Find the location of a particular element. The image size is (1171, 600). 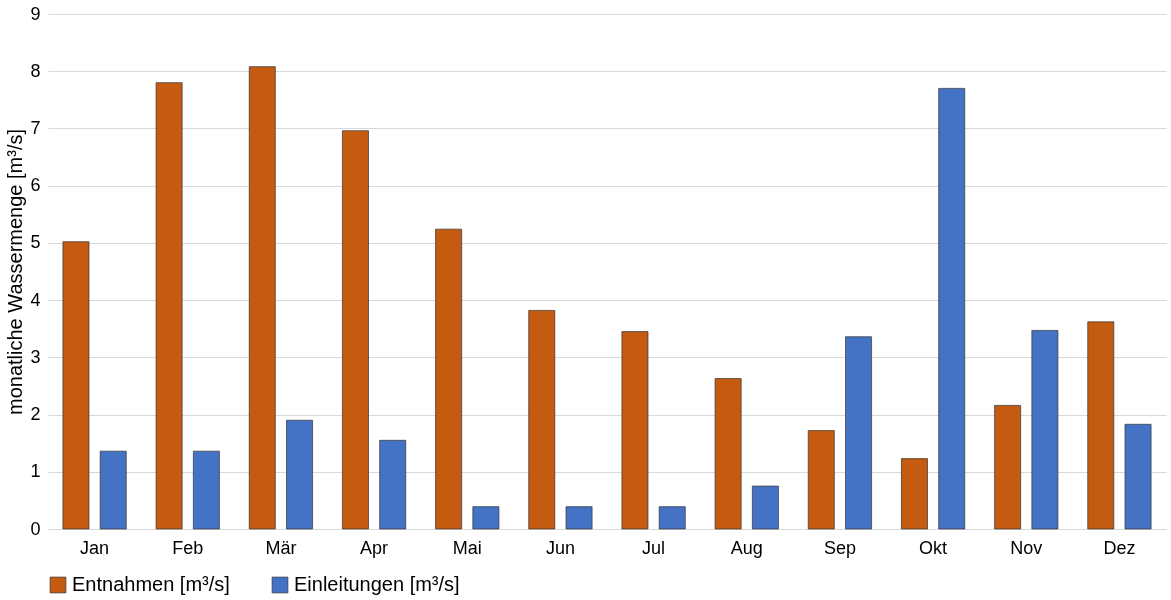

y-tick-label: 5 is located at coordinates (35, 242).